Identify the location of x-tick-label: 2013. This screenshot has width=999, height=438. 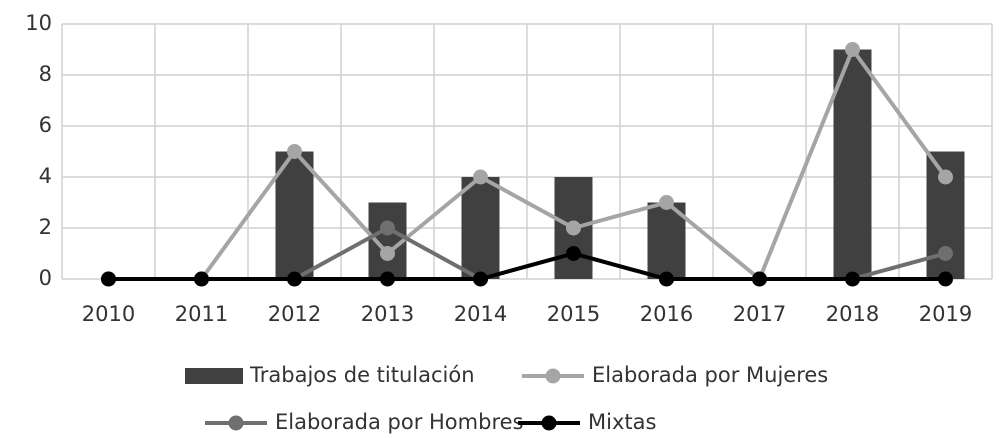
(387, 314).